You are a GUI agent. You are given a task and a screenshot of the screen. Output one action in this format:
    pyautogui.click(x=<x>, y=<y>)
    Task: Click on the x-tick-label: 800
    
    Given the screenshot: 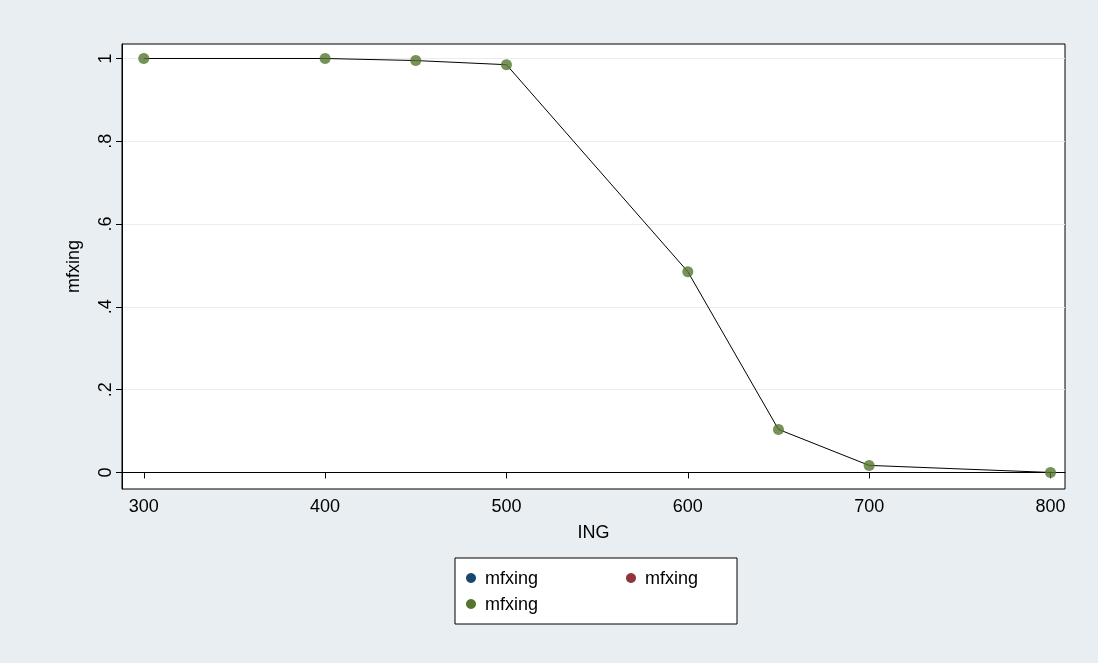 What is the action you would take?
    pyautogui.click(x=1050, y=506)
    